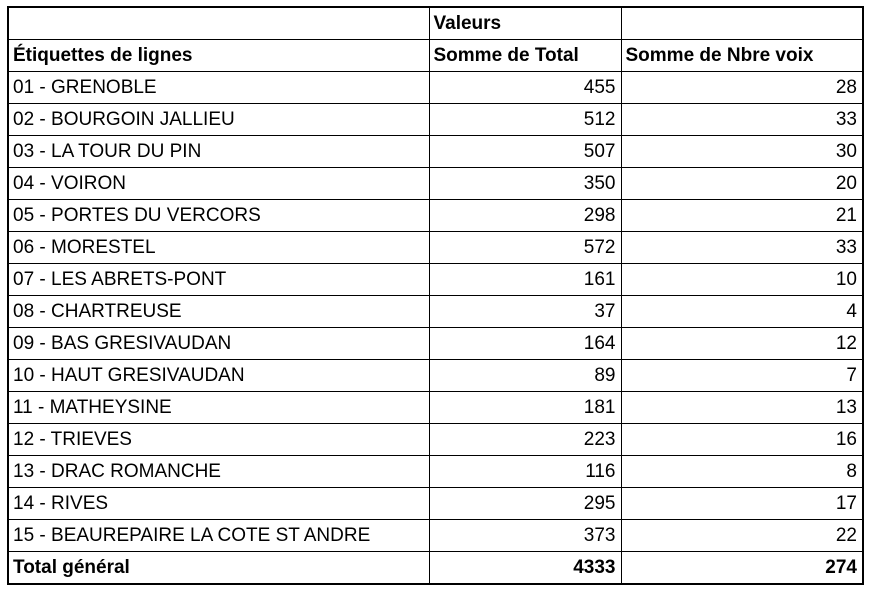 This screenshot has width=870, height=596. What do you see at coordinates (218, 503) in the screenshot?
I see `row-label-cell: 14 - RIVES` at bounding box center [218, 503].